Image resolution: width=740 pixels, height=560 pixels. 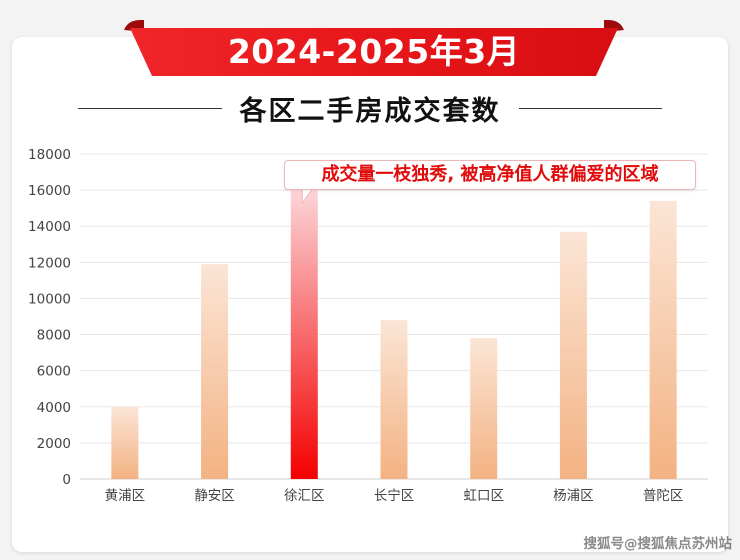 I want to click on y-tick-label: 2000, so click(x=54, y=444).